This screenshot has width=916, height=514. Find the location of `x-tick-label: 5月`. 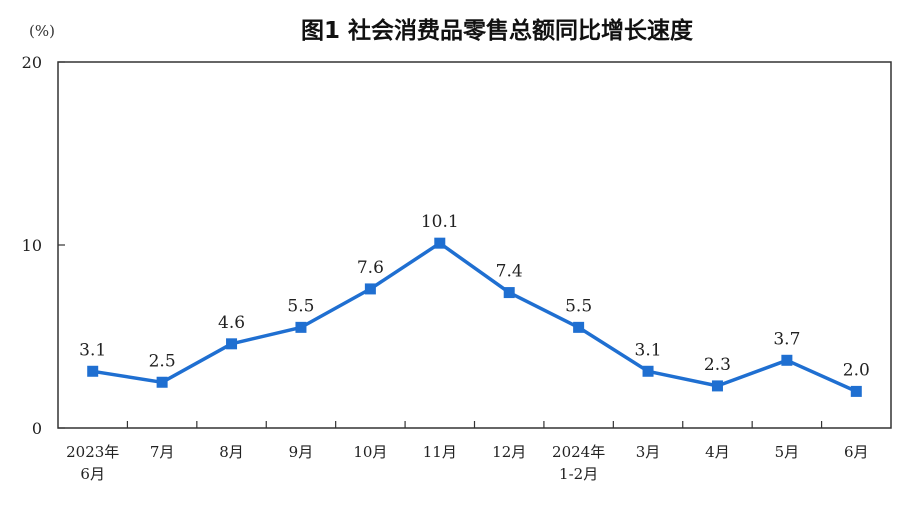

x-tick-label: 5月 is located at coordinates (787, 452).